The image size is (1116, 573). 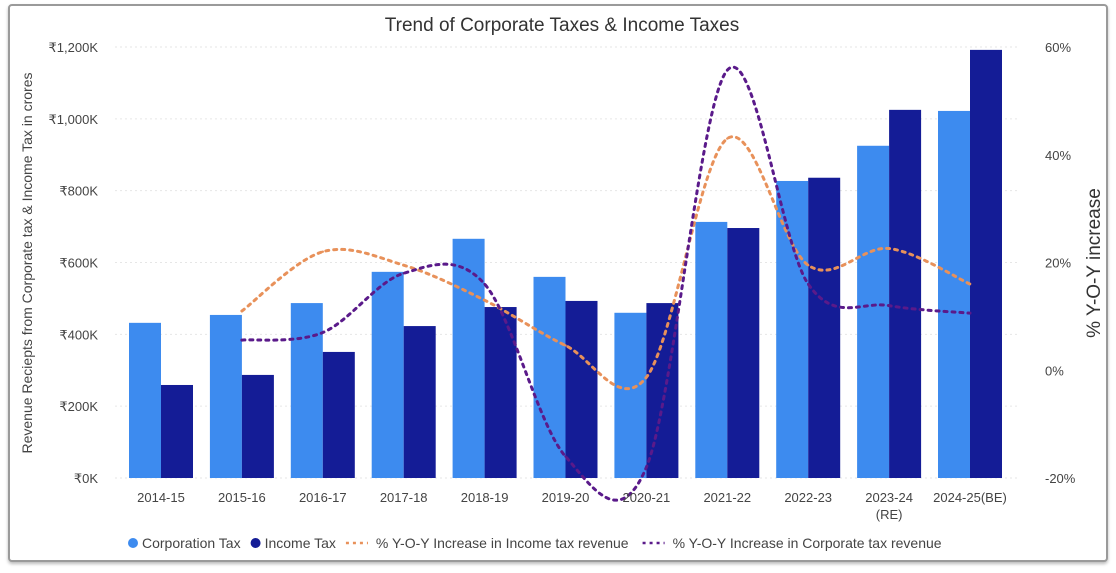 I want to click on y-tick-label: ₹0K, so click(x=86, y=478).